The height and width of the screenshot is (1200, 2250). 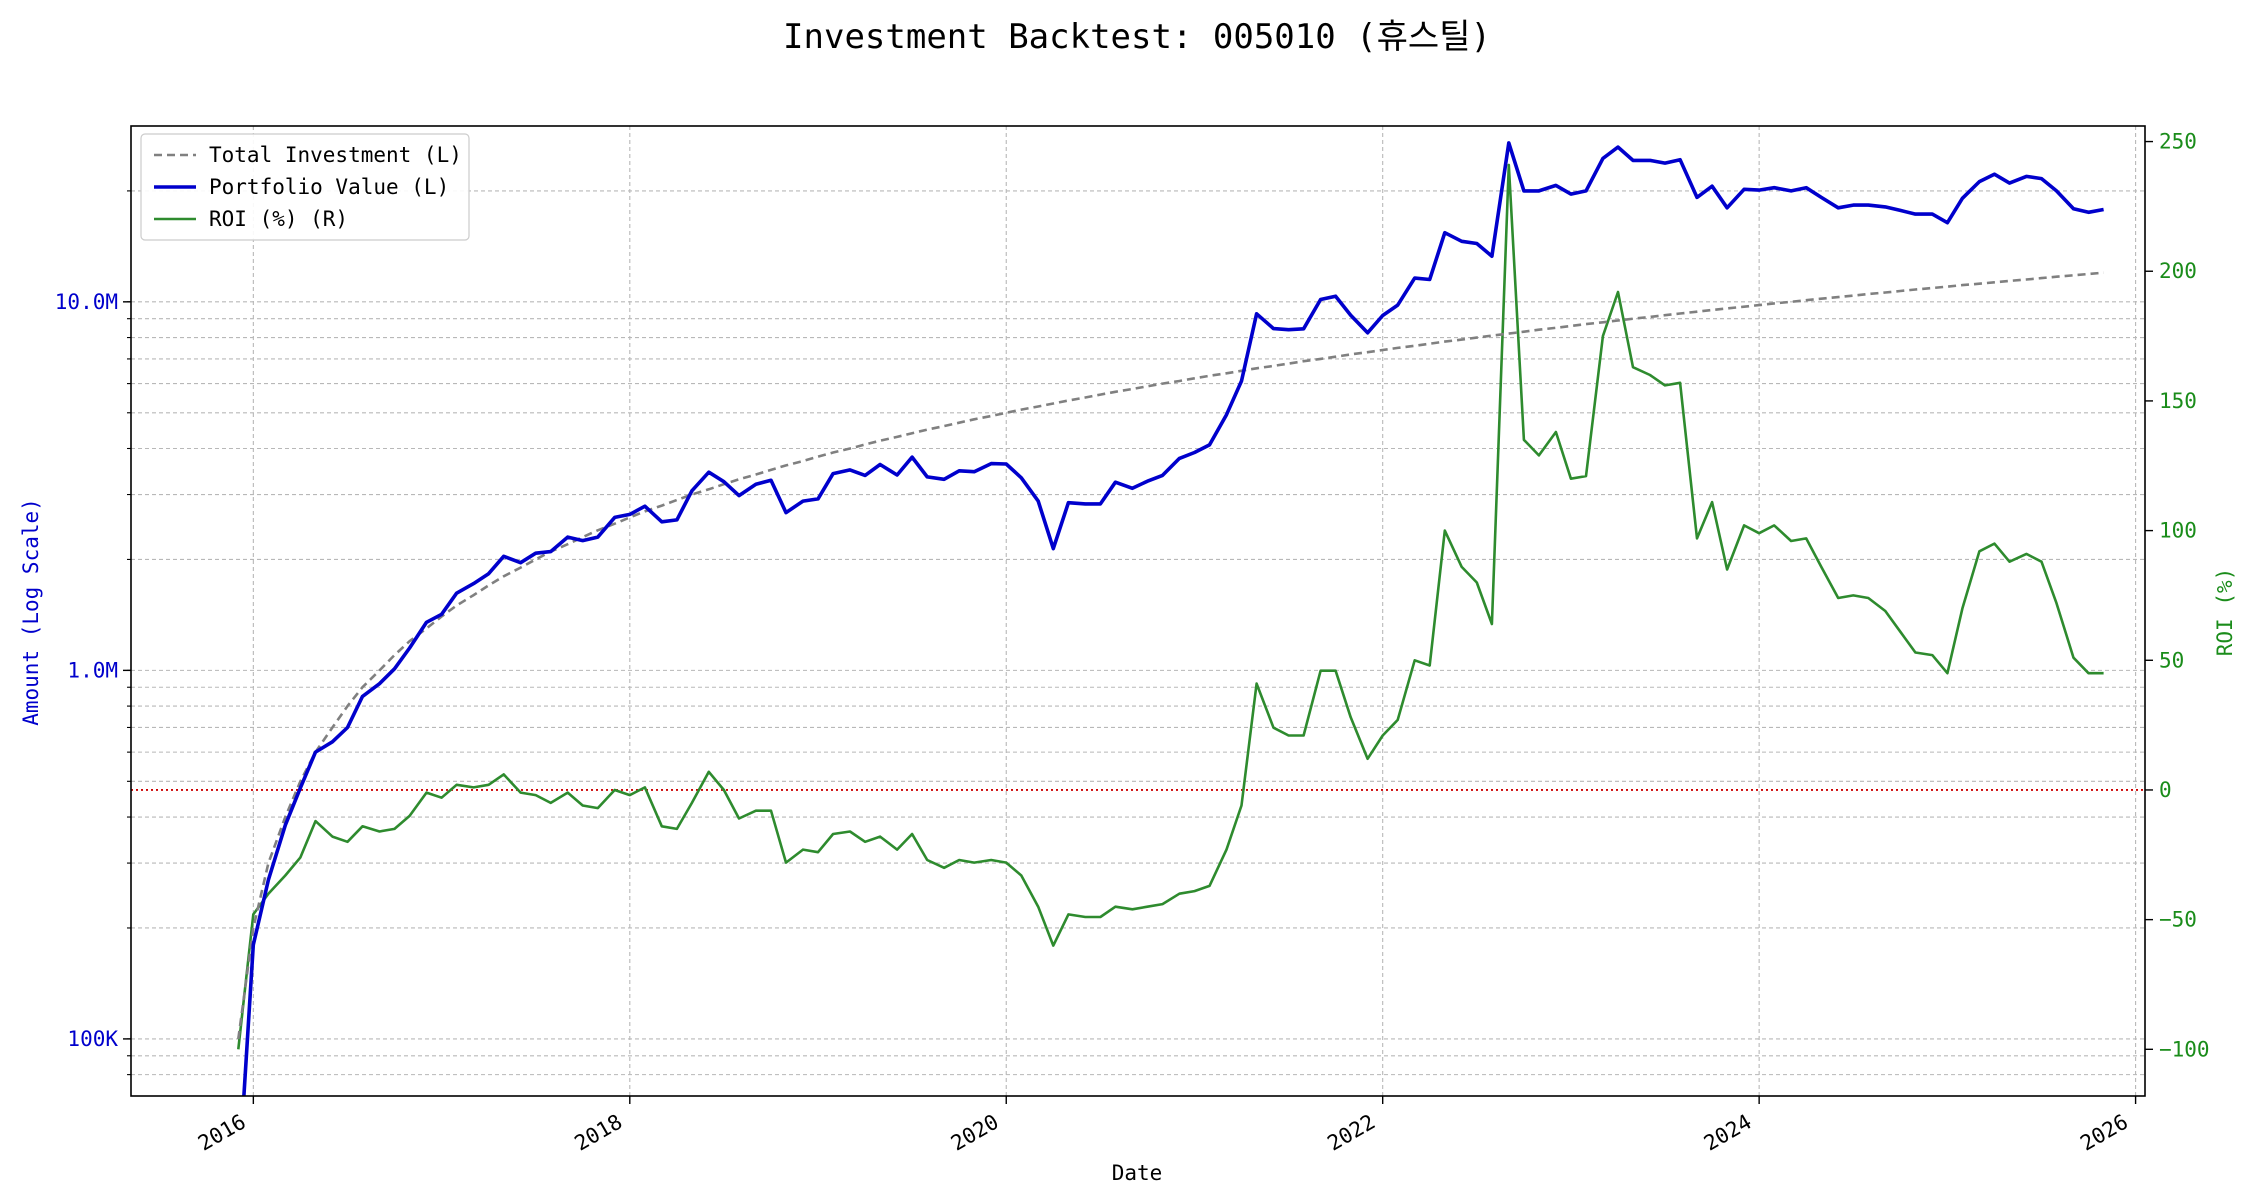 What do you see at coordinates (31, 612) in the screenshot?
I see `left-axis-label: Amount (Log Scale)` at bounding box center [31, 612].